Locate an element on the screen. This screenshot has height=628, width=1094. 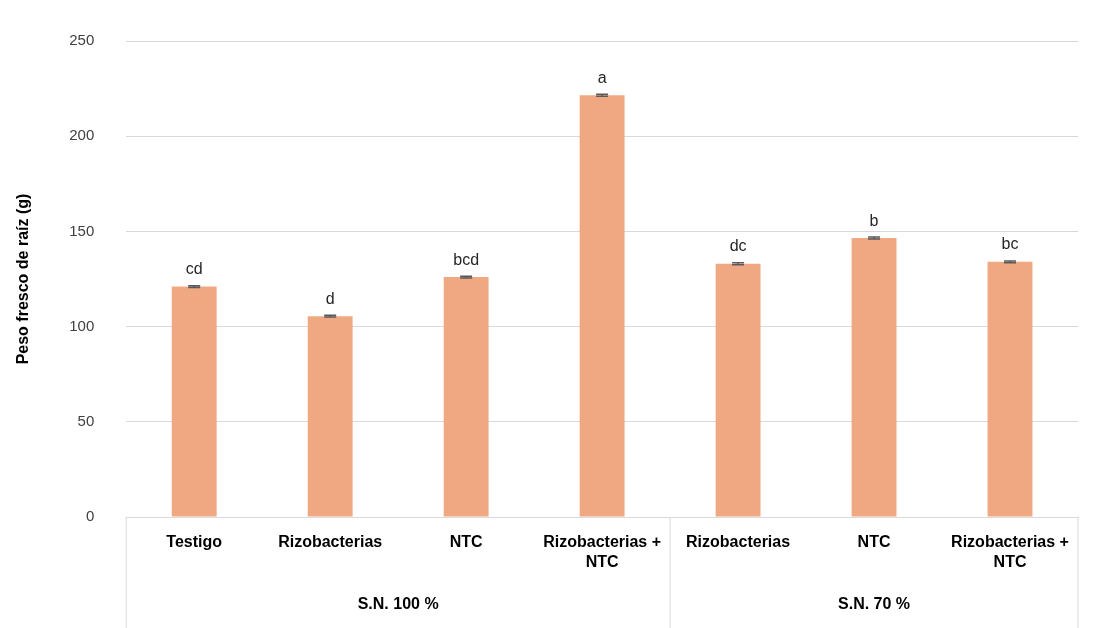
y-tick-label: 200 is located at coordinates (82, 135).